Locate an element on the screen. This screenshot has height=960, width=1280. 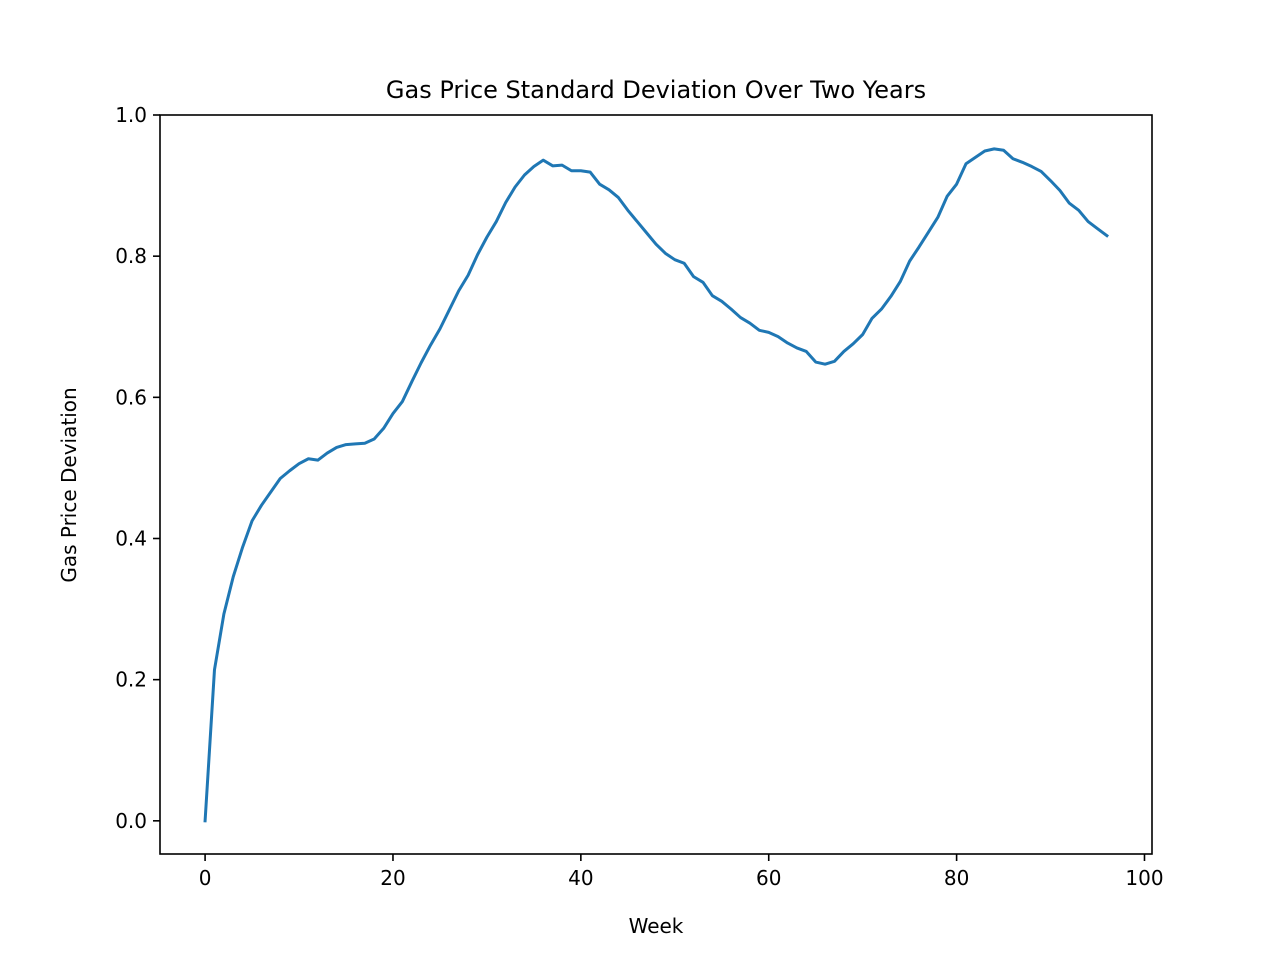
y-tick-label: 0.2 is located at coordinates (131, 680).